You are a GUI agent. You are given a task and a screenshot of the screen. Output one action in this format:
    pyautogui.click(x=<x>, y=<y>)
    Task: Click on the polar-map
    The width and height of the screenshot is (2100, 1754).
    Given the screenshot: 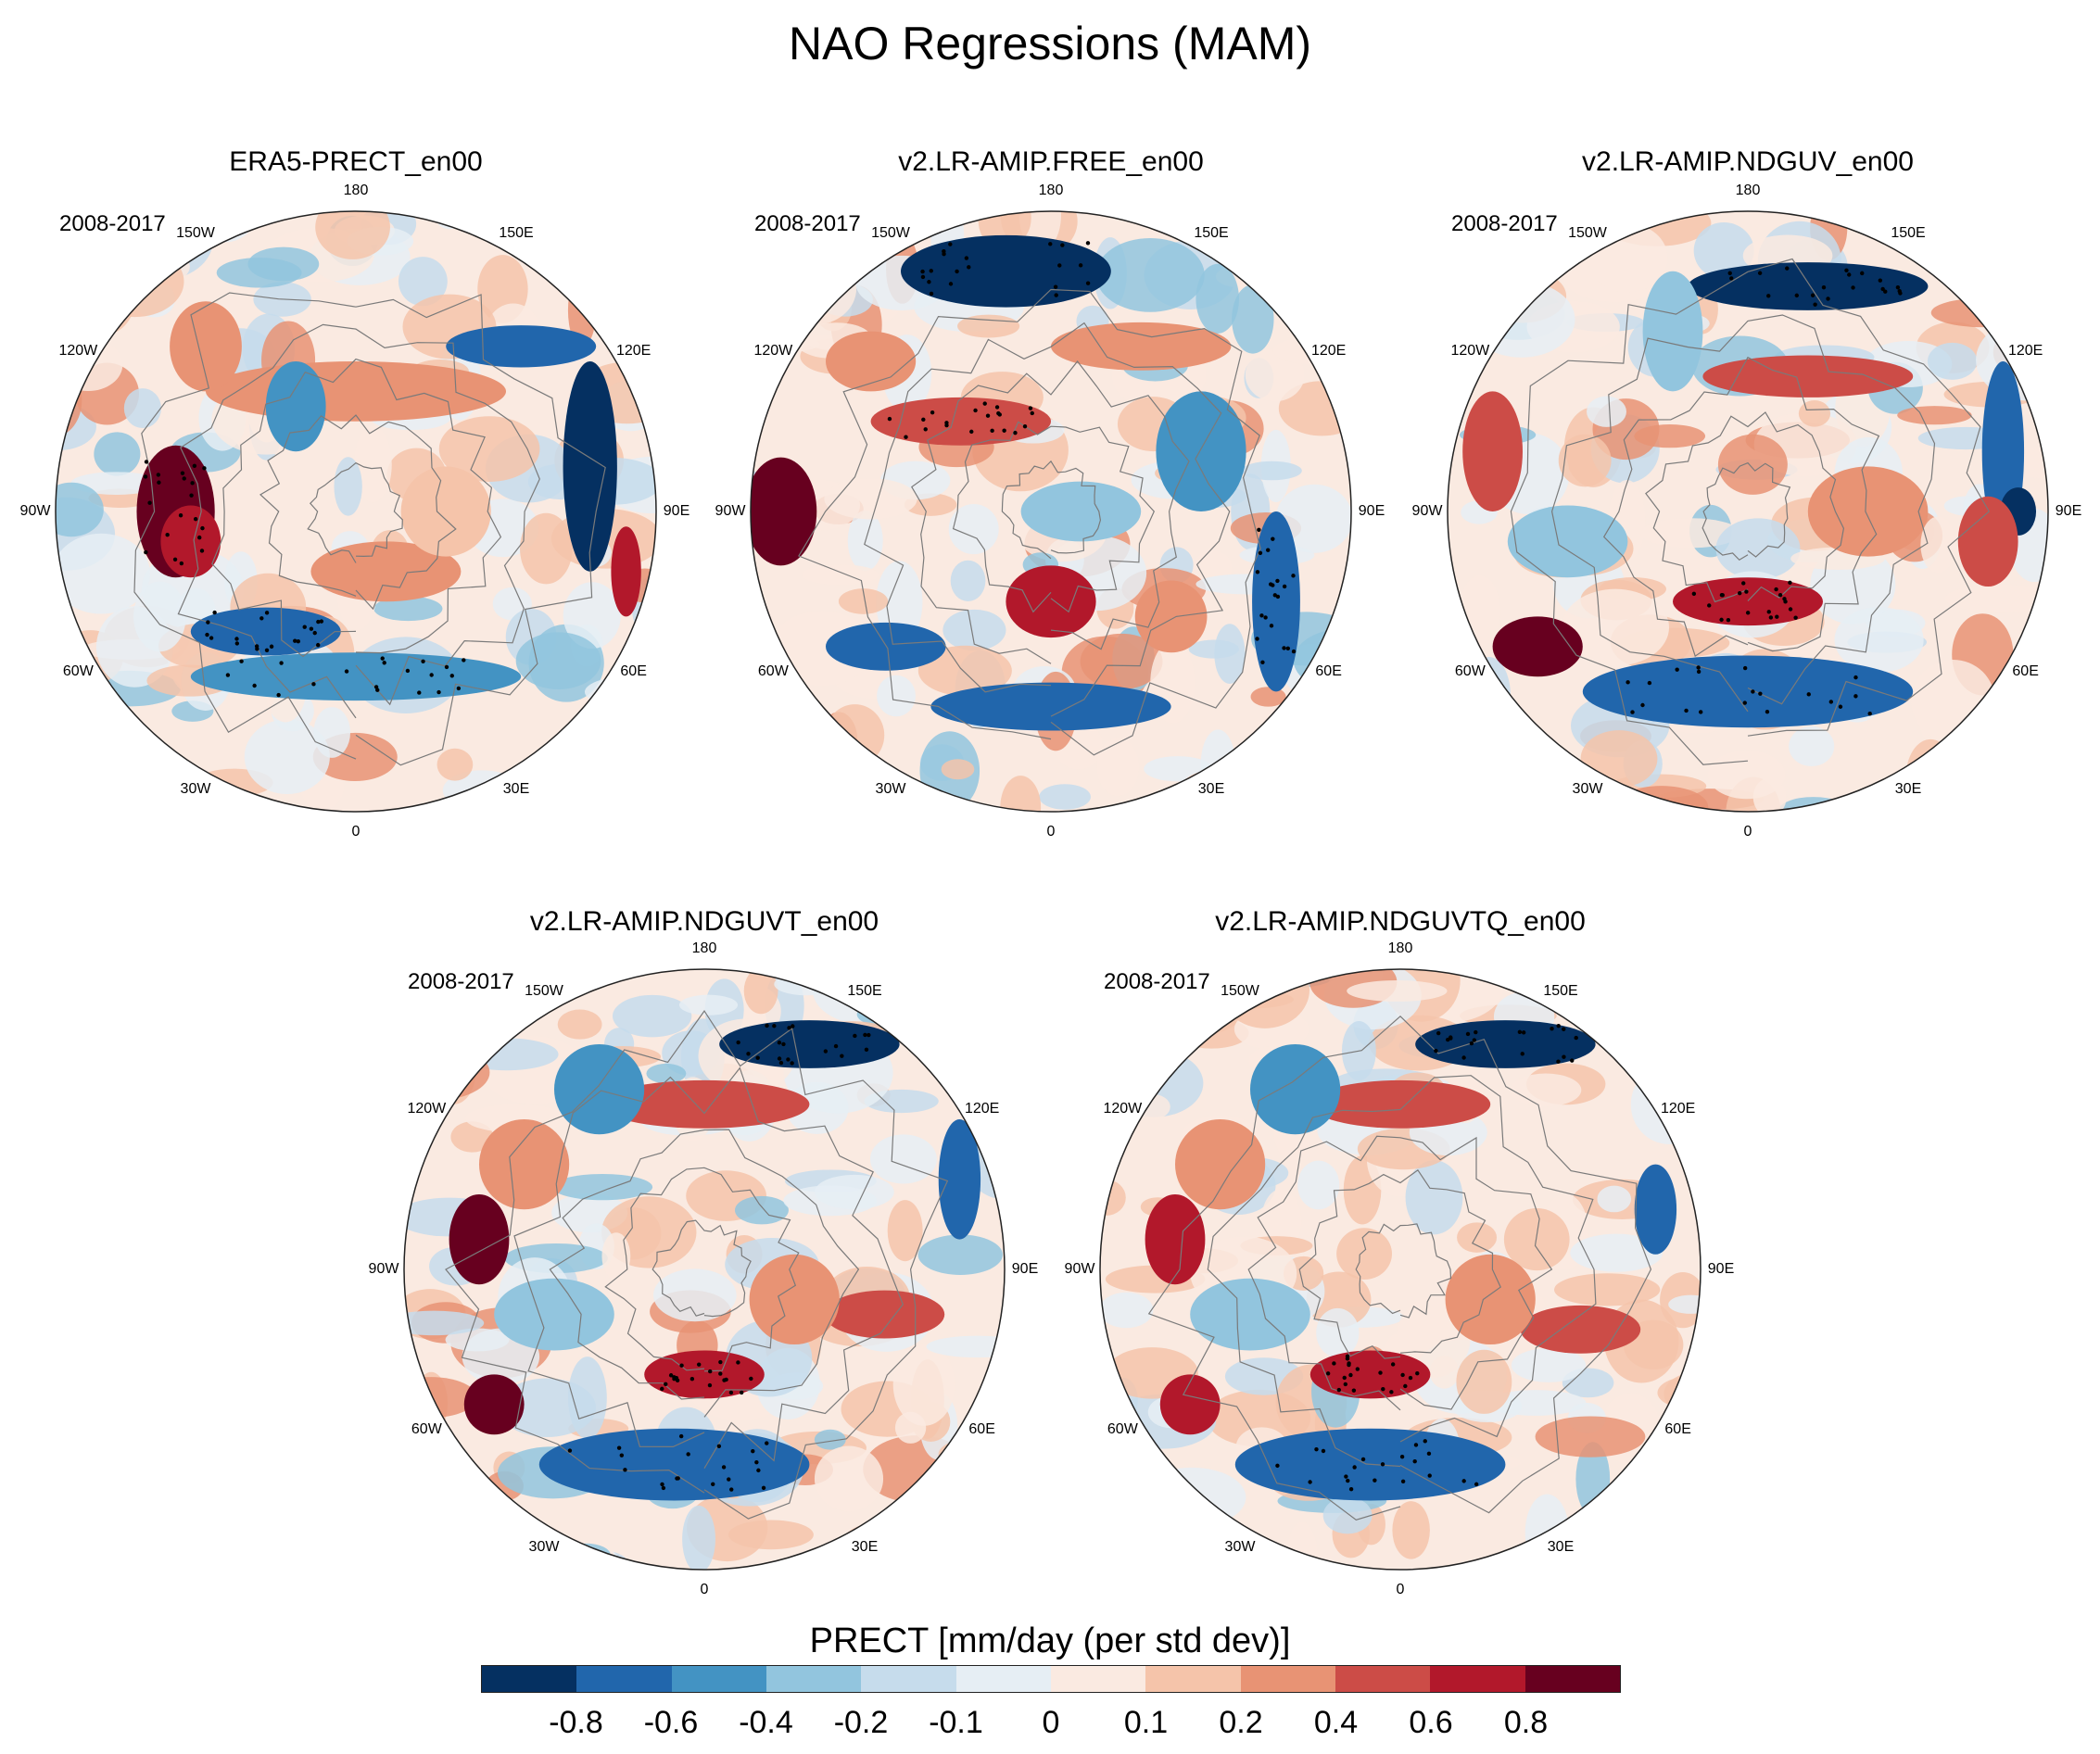 What is the action you would take?
    pyautogui.click(x=1748, y=512)
    